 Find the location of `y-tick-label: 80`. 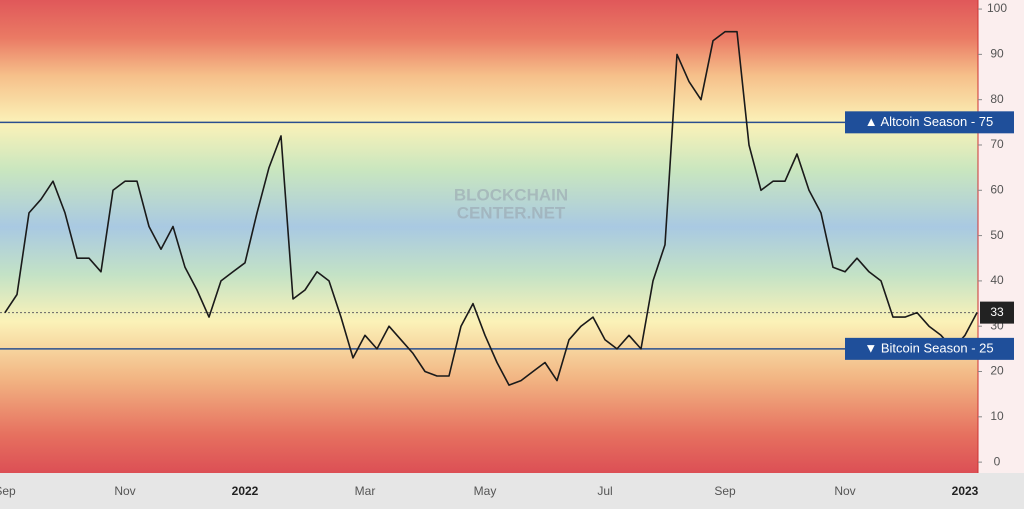

y-tick-label: 80 is located at coordinates (997, 99).